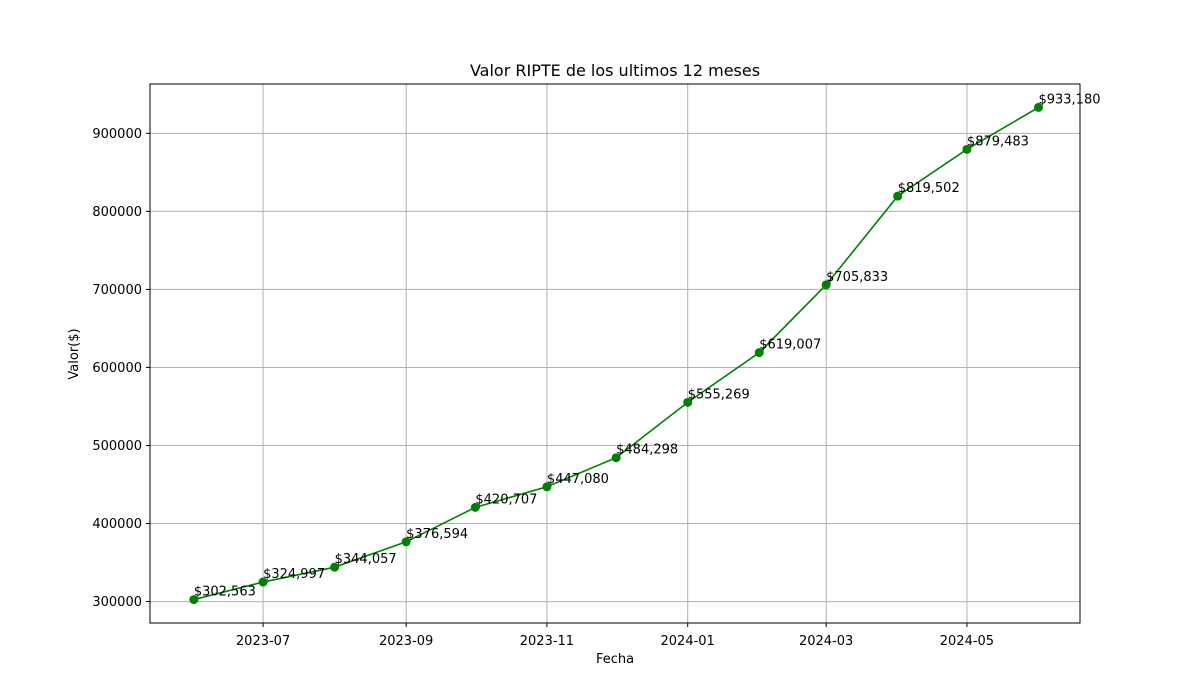 The image size is (1200, 700). Describe the element at coordinates (1069, 99) in the screenshot. I see `data-label: $933,180` at that location.